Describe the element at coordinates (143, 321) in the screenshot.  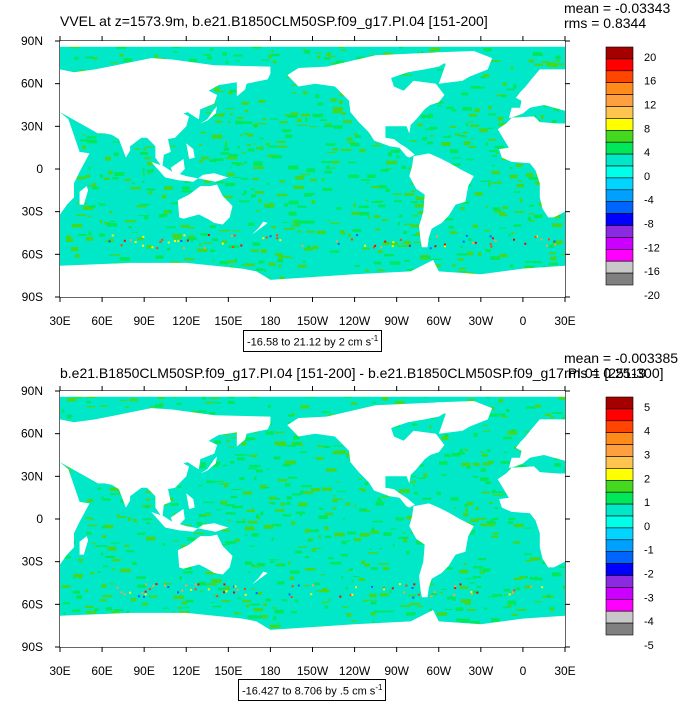
I see `x-tick-label: 90E` at that location.